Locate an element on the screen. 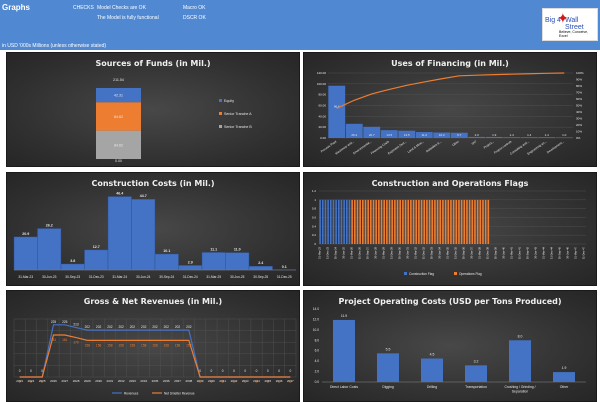 This screenshot has width=600, height=402. y2-tick: 40% is located at coordinates (579, 112).